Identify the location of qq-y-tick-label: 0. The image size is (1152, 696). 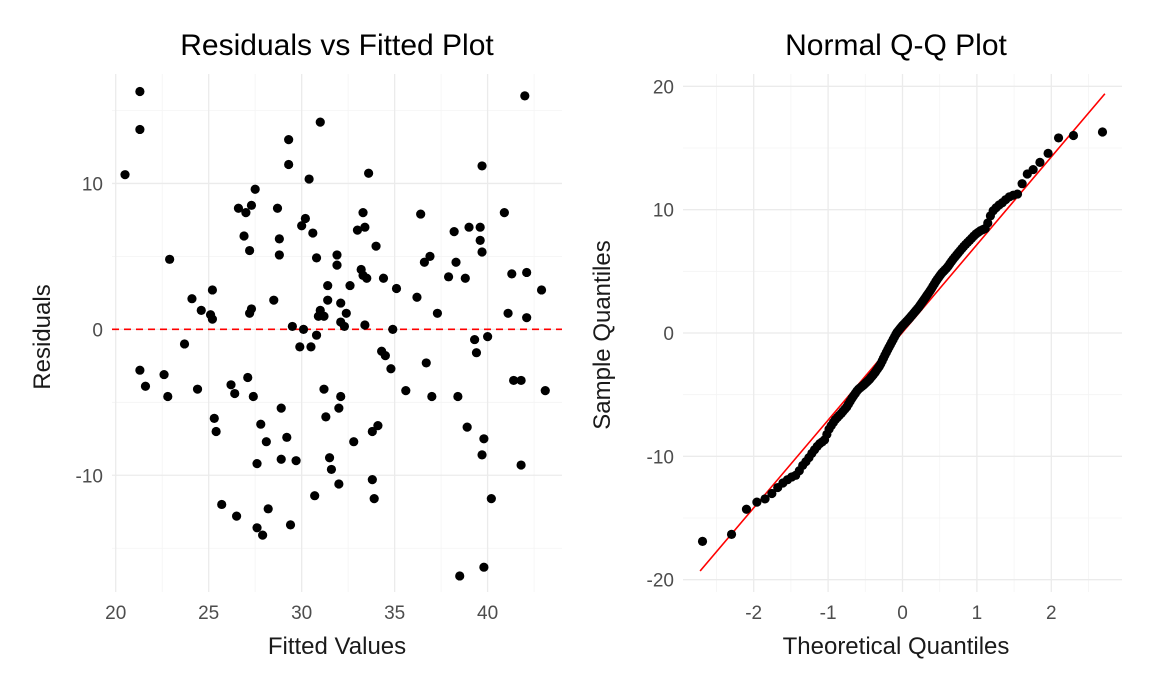
(668, 334).